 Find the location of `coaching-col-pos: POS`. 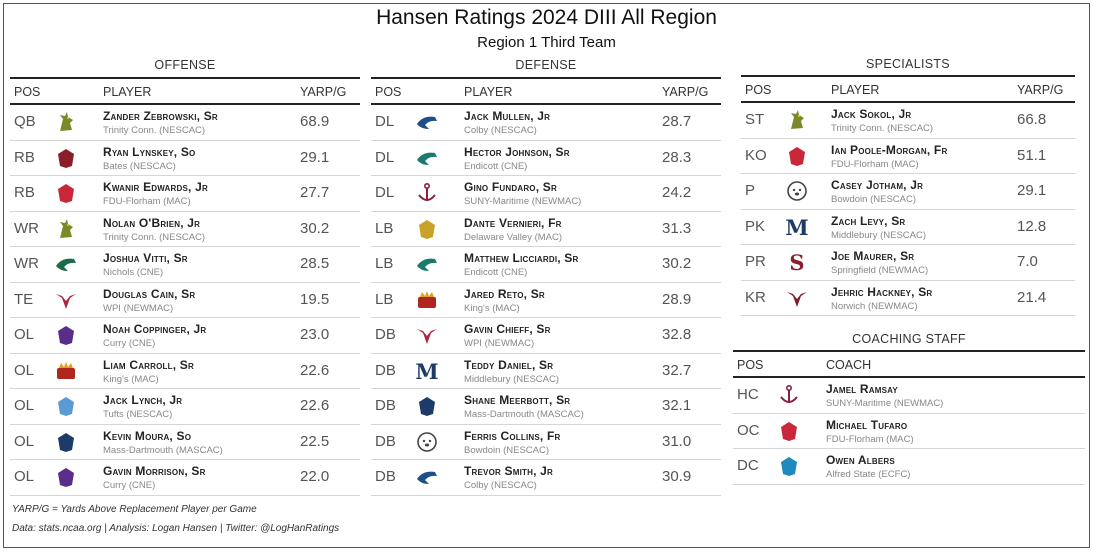

coaching-col-pos: POS is located at coordinates (750, 365).